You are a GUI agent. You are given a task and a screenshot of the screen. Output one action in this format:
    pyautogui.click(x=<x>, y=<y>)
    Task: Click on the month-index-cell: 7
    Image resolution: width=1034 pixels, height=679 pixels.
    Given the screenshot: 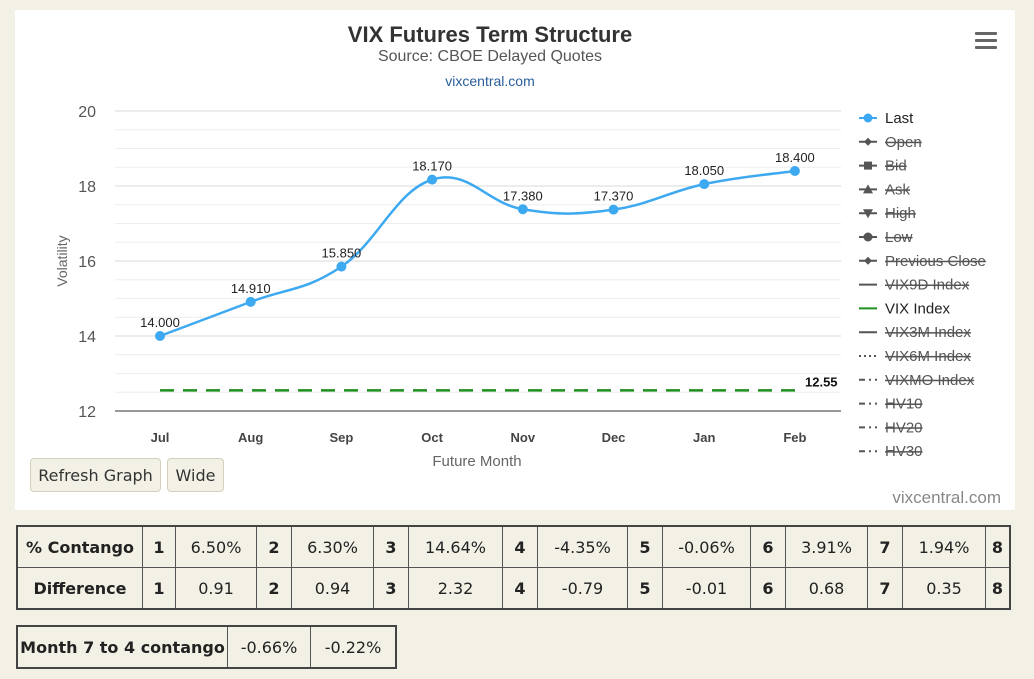 What is the action you would take?
    pyautogui.click(x=885, y=588)
    